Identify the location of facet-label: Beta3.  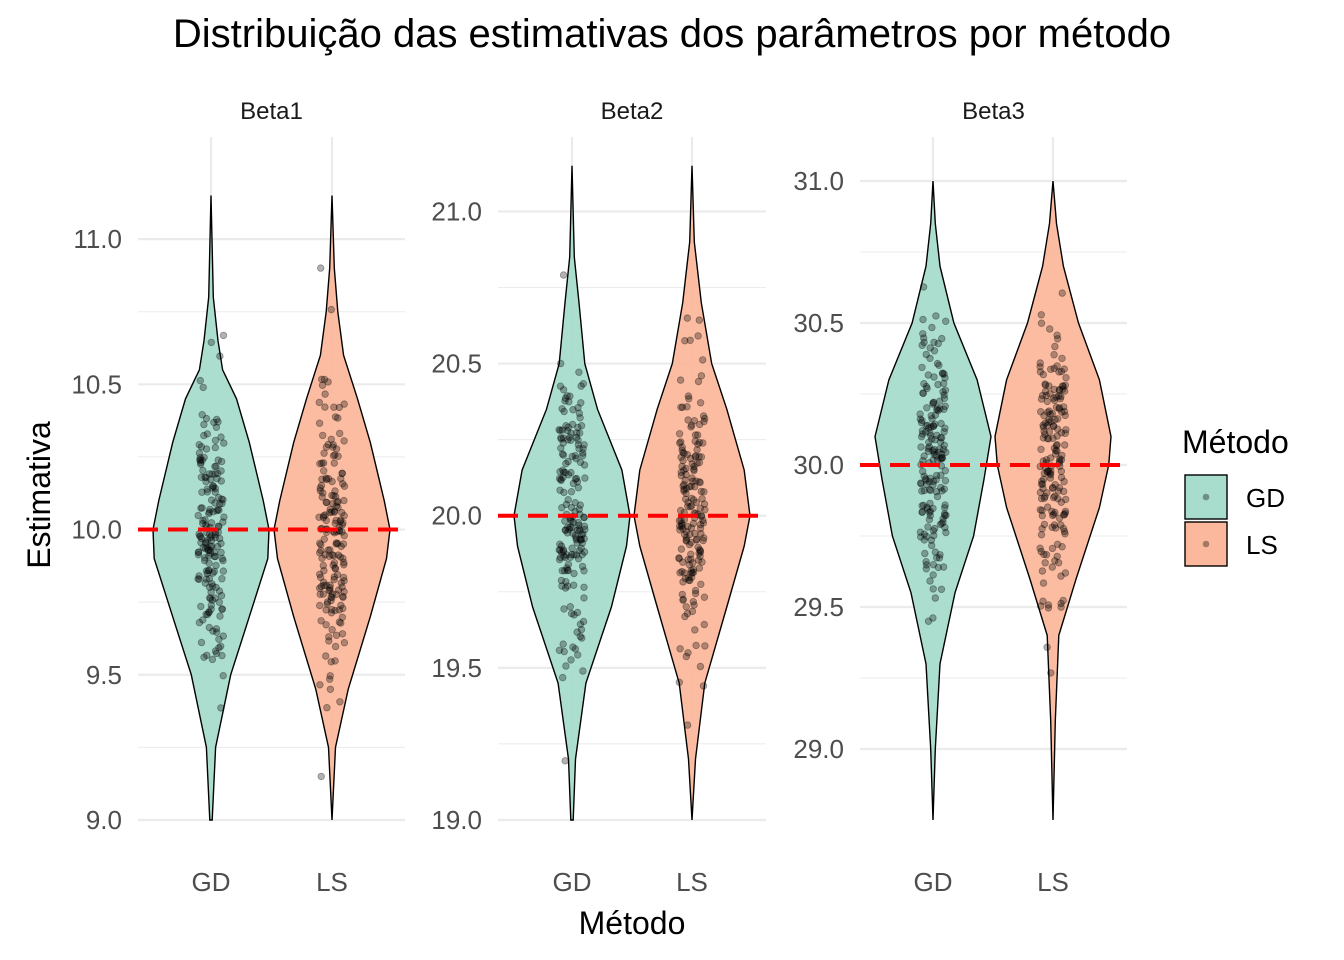
(993, 111).